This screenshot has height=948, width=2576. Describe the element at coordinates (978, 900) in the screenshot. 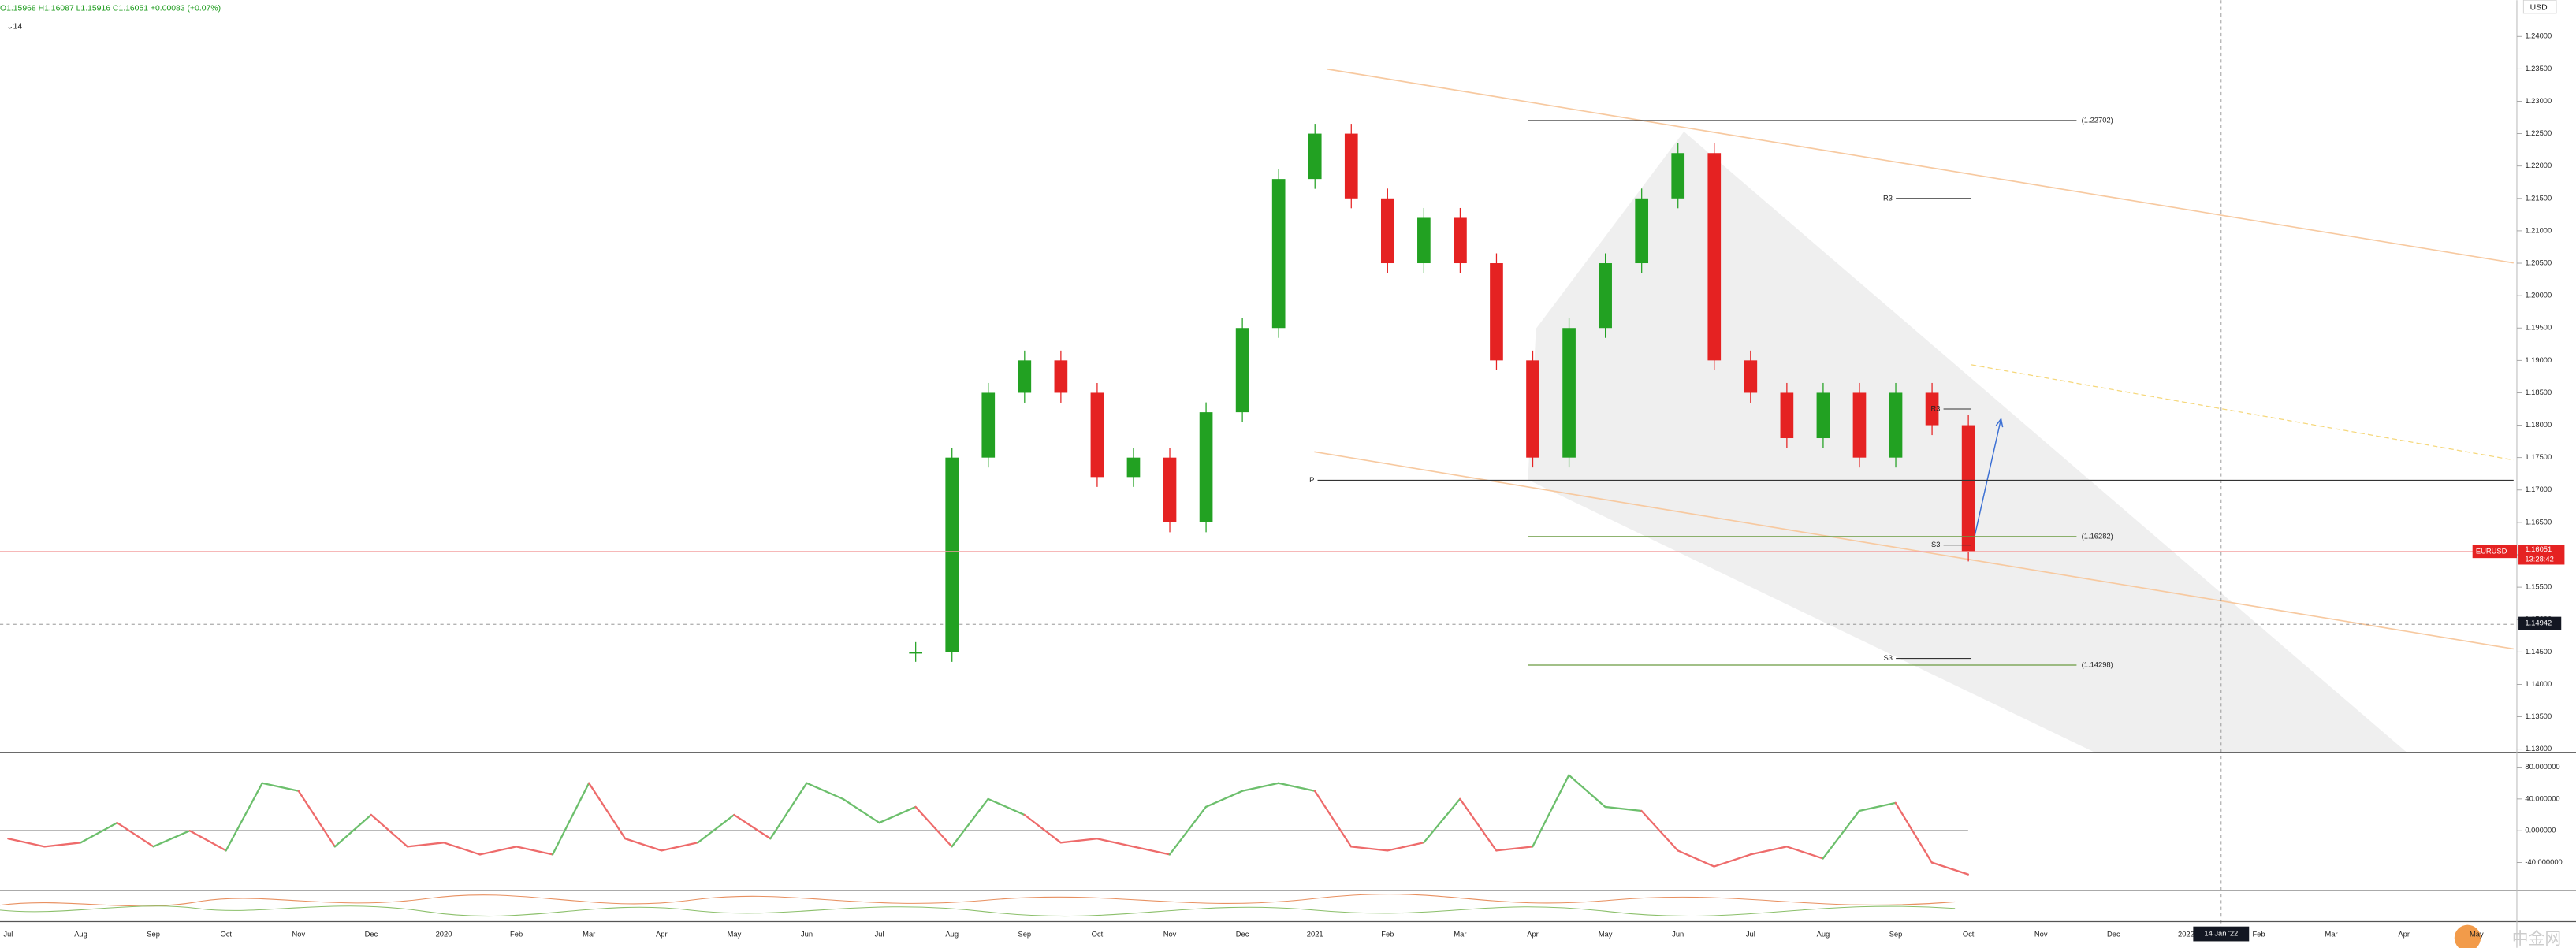

I see `sub-indicator` at that location.